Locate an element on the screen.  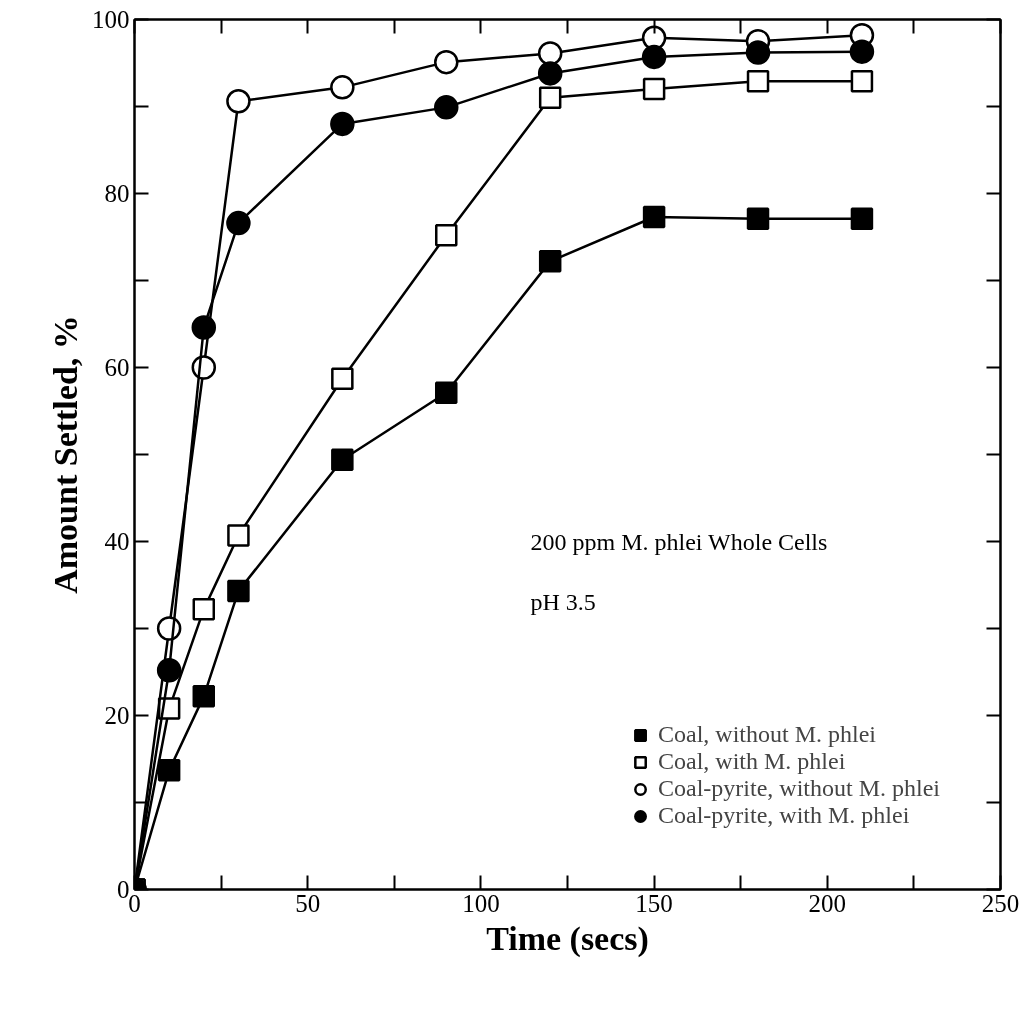
y-axis-title: Amount Settled, % is located at coordinates (65, 454).